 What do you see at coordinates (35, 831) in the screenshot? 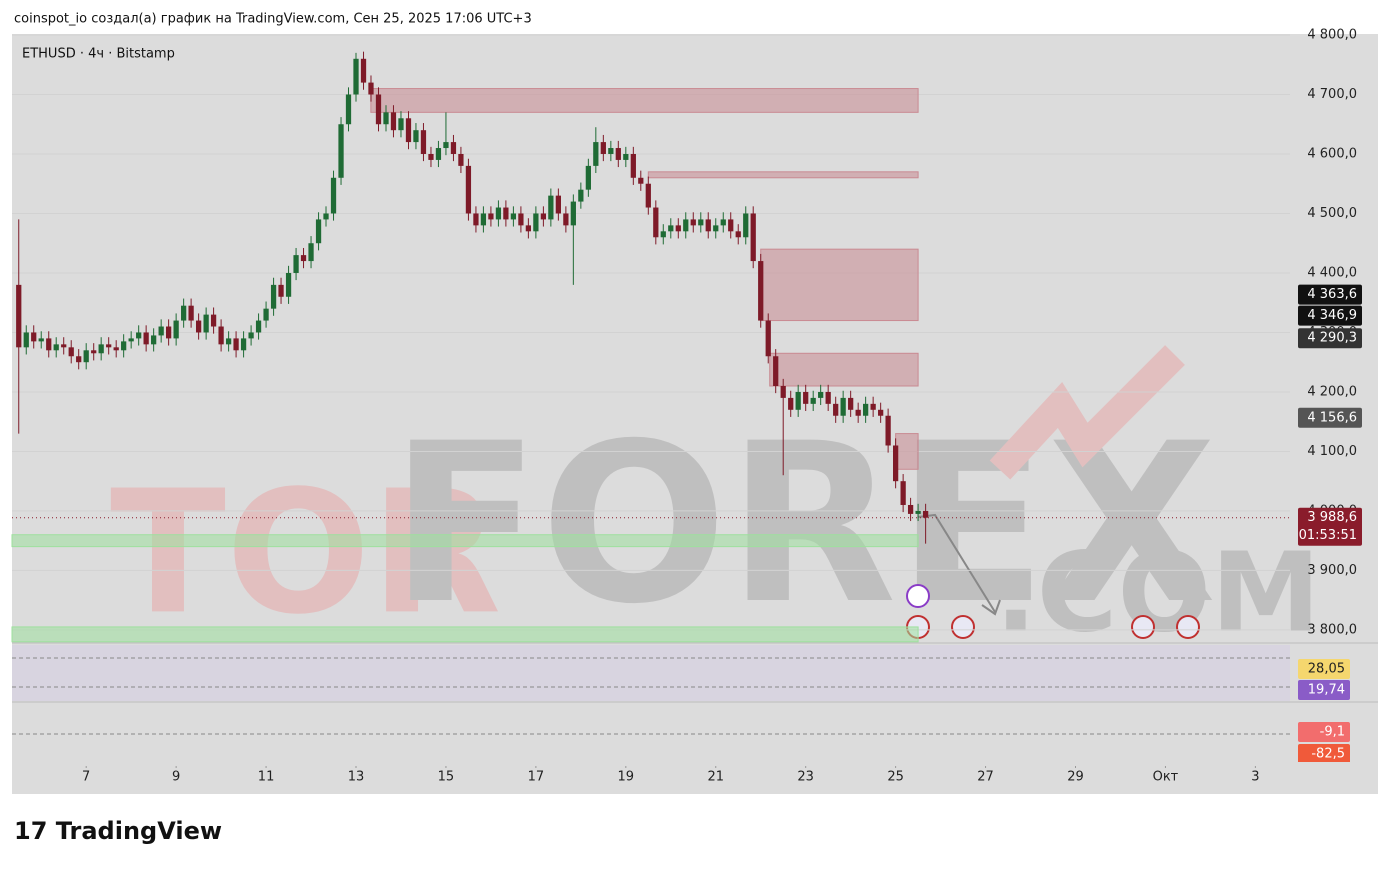
I see `logo-mark: 17` at bounding box center [35, 831].